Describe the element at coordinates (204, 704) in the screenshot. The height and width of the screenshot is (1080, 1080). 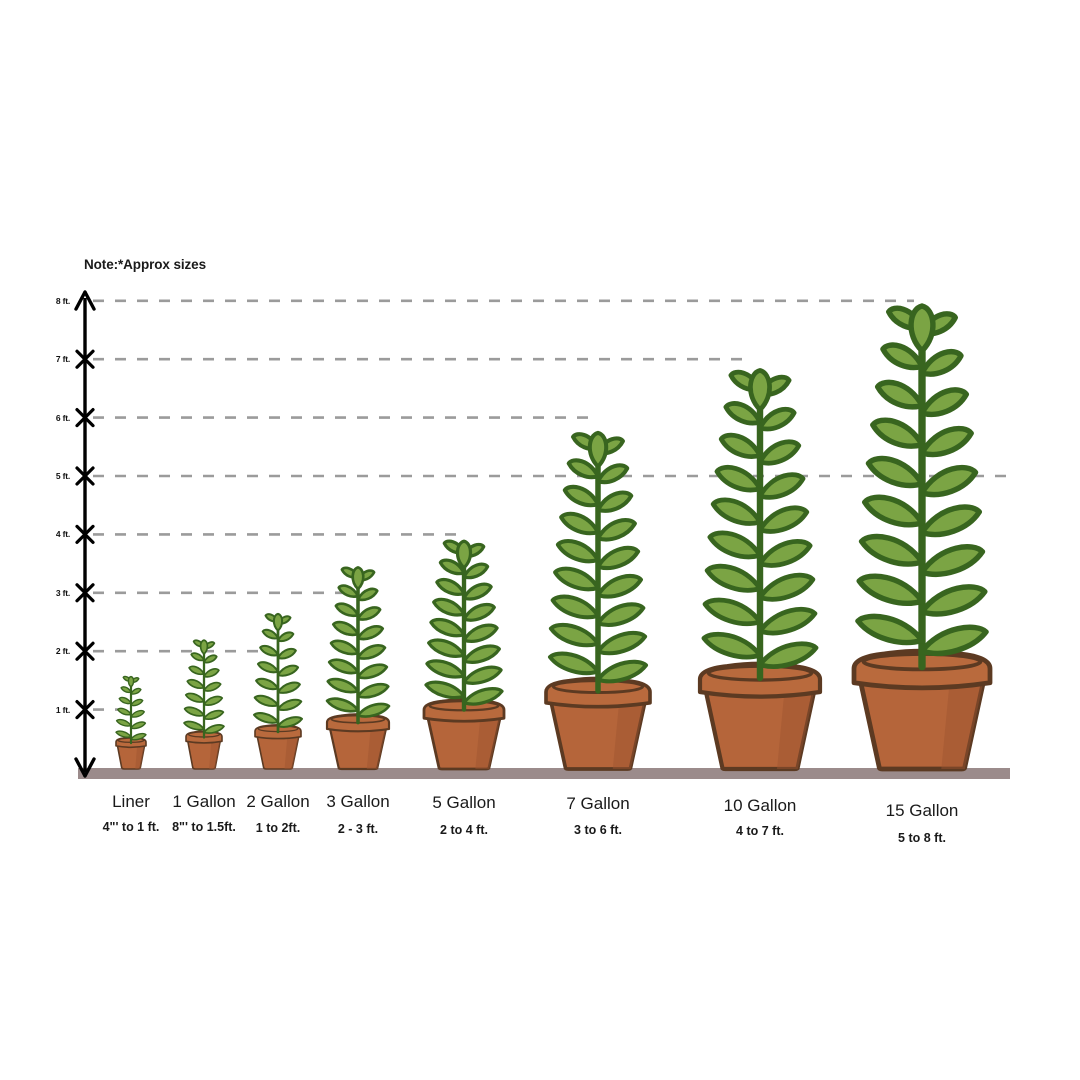
I see `plant-group-1-gallon` at that location.